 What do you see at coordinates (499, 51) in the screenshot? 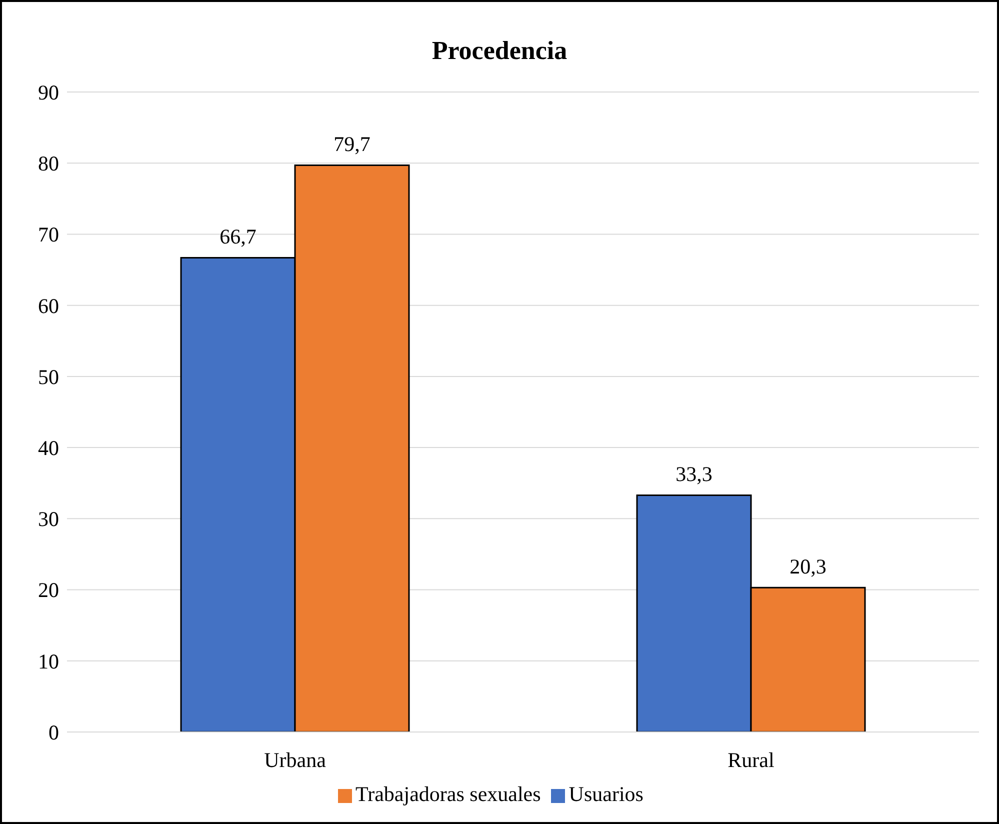
I see `chart-title: Procedencia` at bounding box center [499, 51].